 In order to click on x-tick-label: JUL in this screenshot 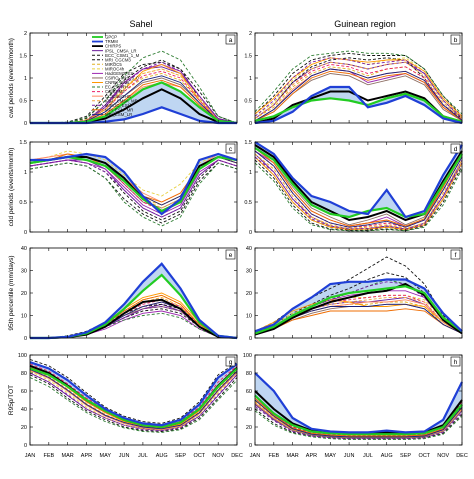, I will do `click(368, 456)`.